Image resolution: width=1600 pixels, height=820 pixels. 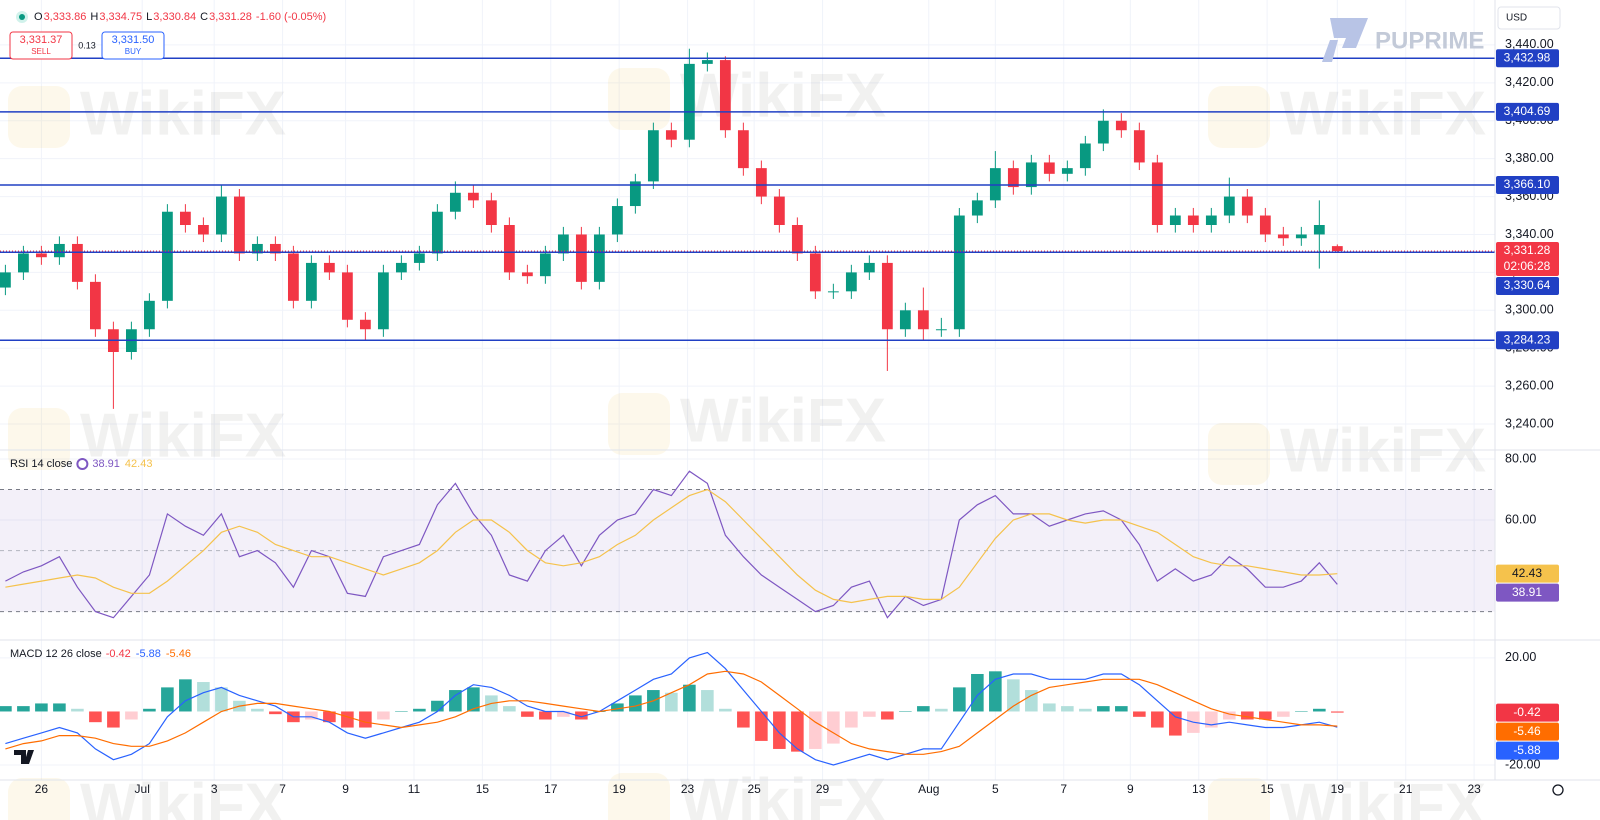 I want to click on settings-icon, so click(x=1558, y=790).